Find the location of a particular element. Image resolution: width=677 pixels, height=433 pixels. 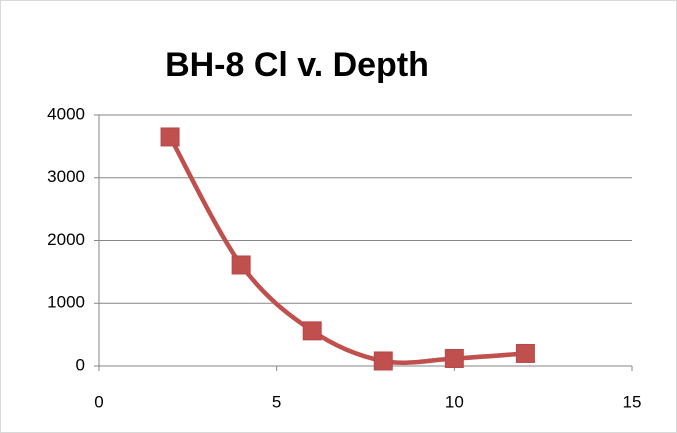

y-tick-label: 3000 is located at coordinates (66, 176).